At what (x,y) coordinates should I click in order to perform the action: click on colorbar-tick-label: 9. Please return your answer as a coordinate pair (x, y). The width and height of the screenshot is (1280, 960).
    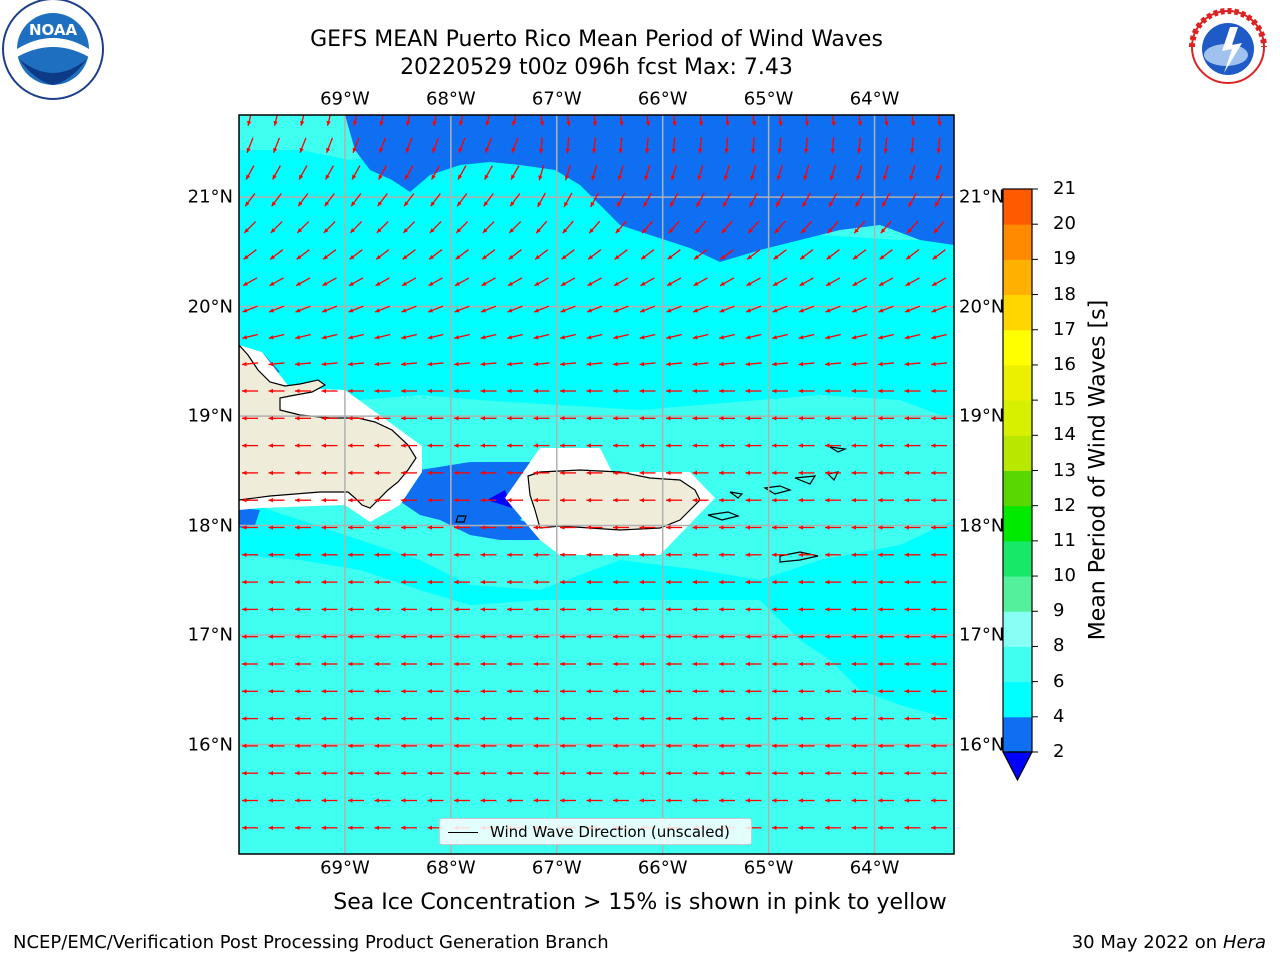
    Looking at the image, I should click on (1059, 611).